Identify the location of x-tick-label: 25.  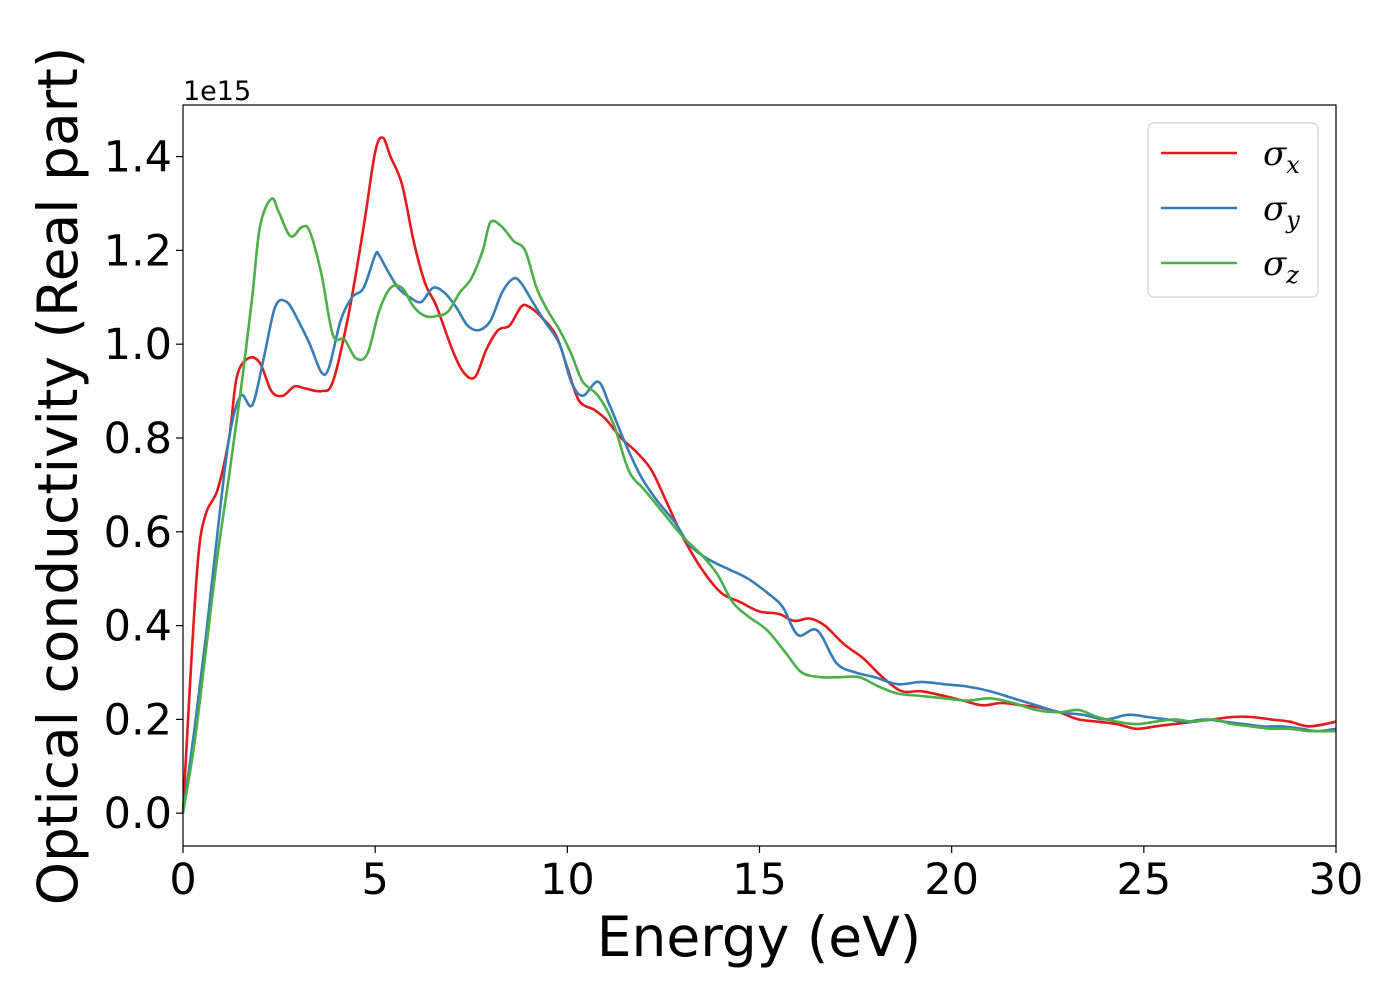
(1143, 880).